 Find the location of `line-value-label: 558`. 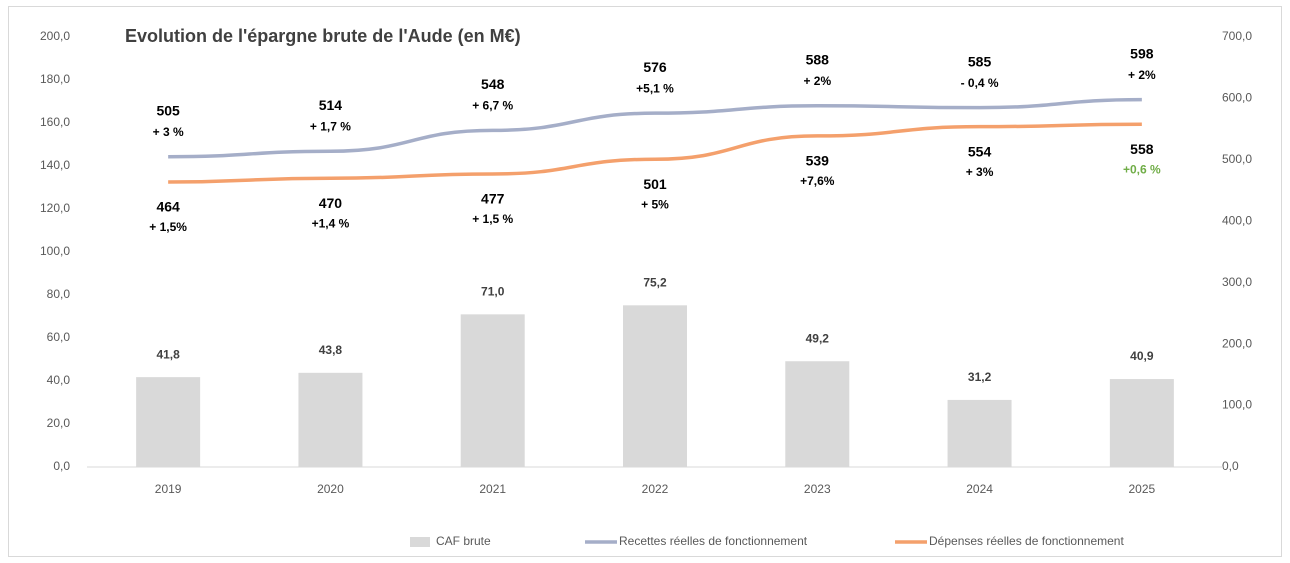

line-value-label: 558 is located at coordinates (1142, 149).